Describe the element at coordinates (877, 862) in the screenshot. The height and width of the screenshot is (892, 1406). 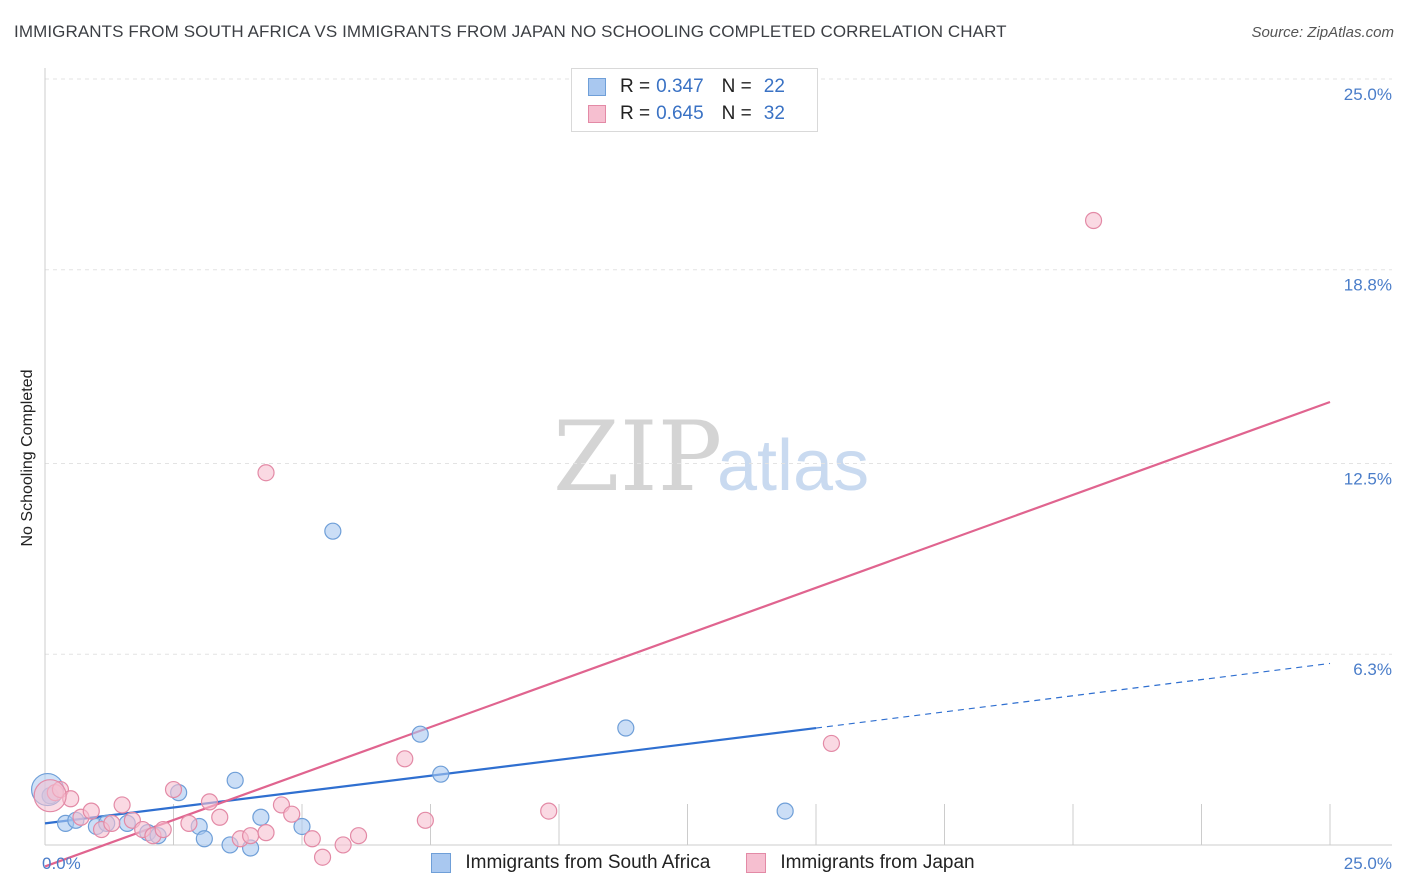
I see `bottom-legend-label-japan: Immigrants from Japan` at that location.